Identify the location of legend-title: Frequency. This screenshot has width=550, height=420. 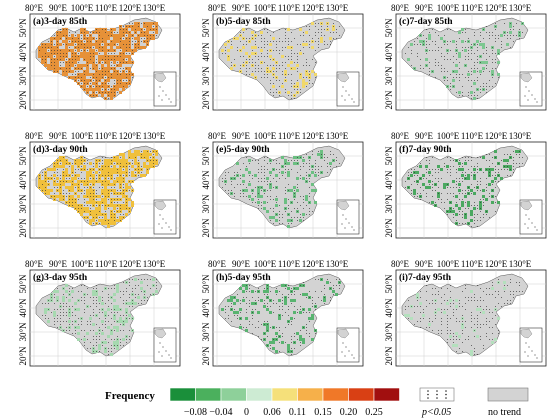
(130, 396).